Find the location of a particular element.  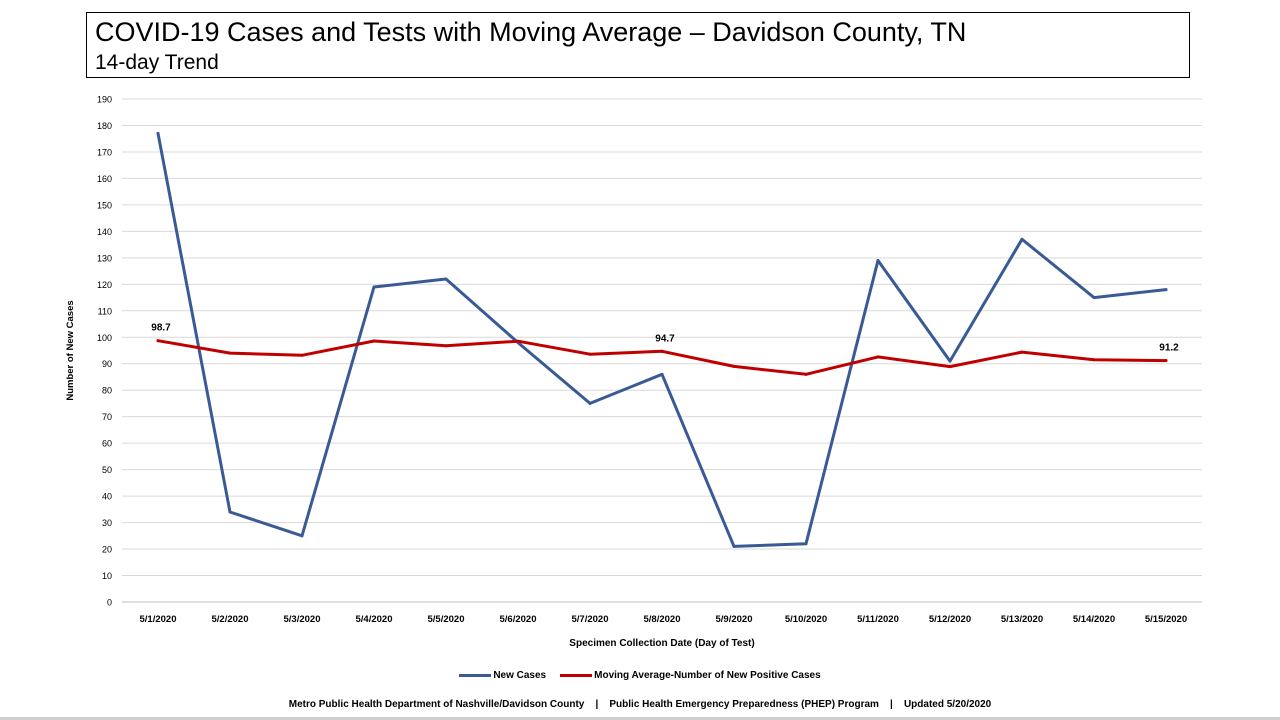

y-tick-label: 10 is located at coordinates (107, 576).